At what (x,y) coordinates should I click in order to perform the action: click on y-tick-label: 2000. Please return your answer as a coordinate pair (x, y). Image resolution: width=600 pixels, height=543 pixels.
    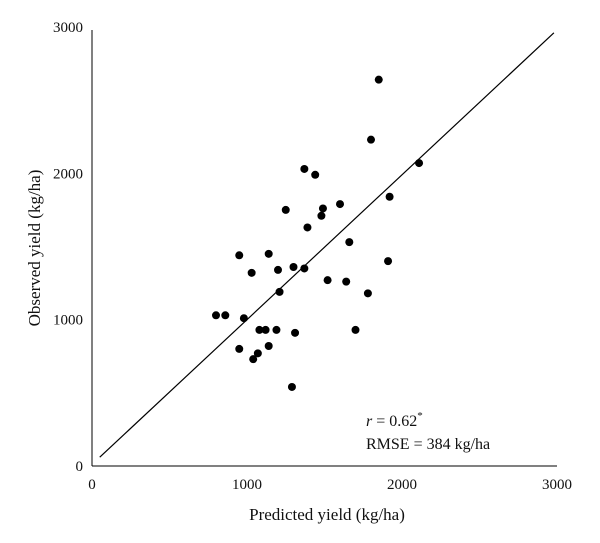
    Looking at the image, I should click on (68, 174).